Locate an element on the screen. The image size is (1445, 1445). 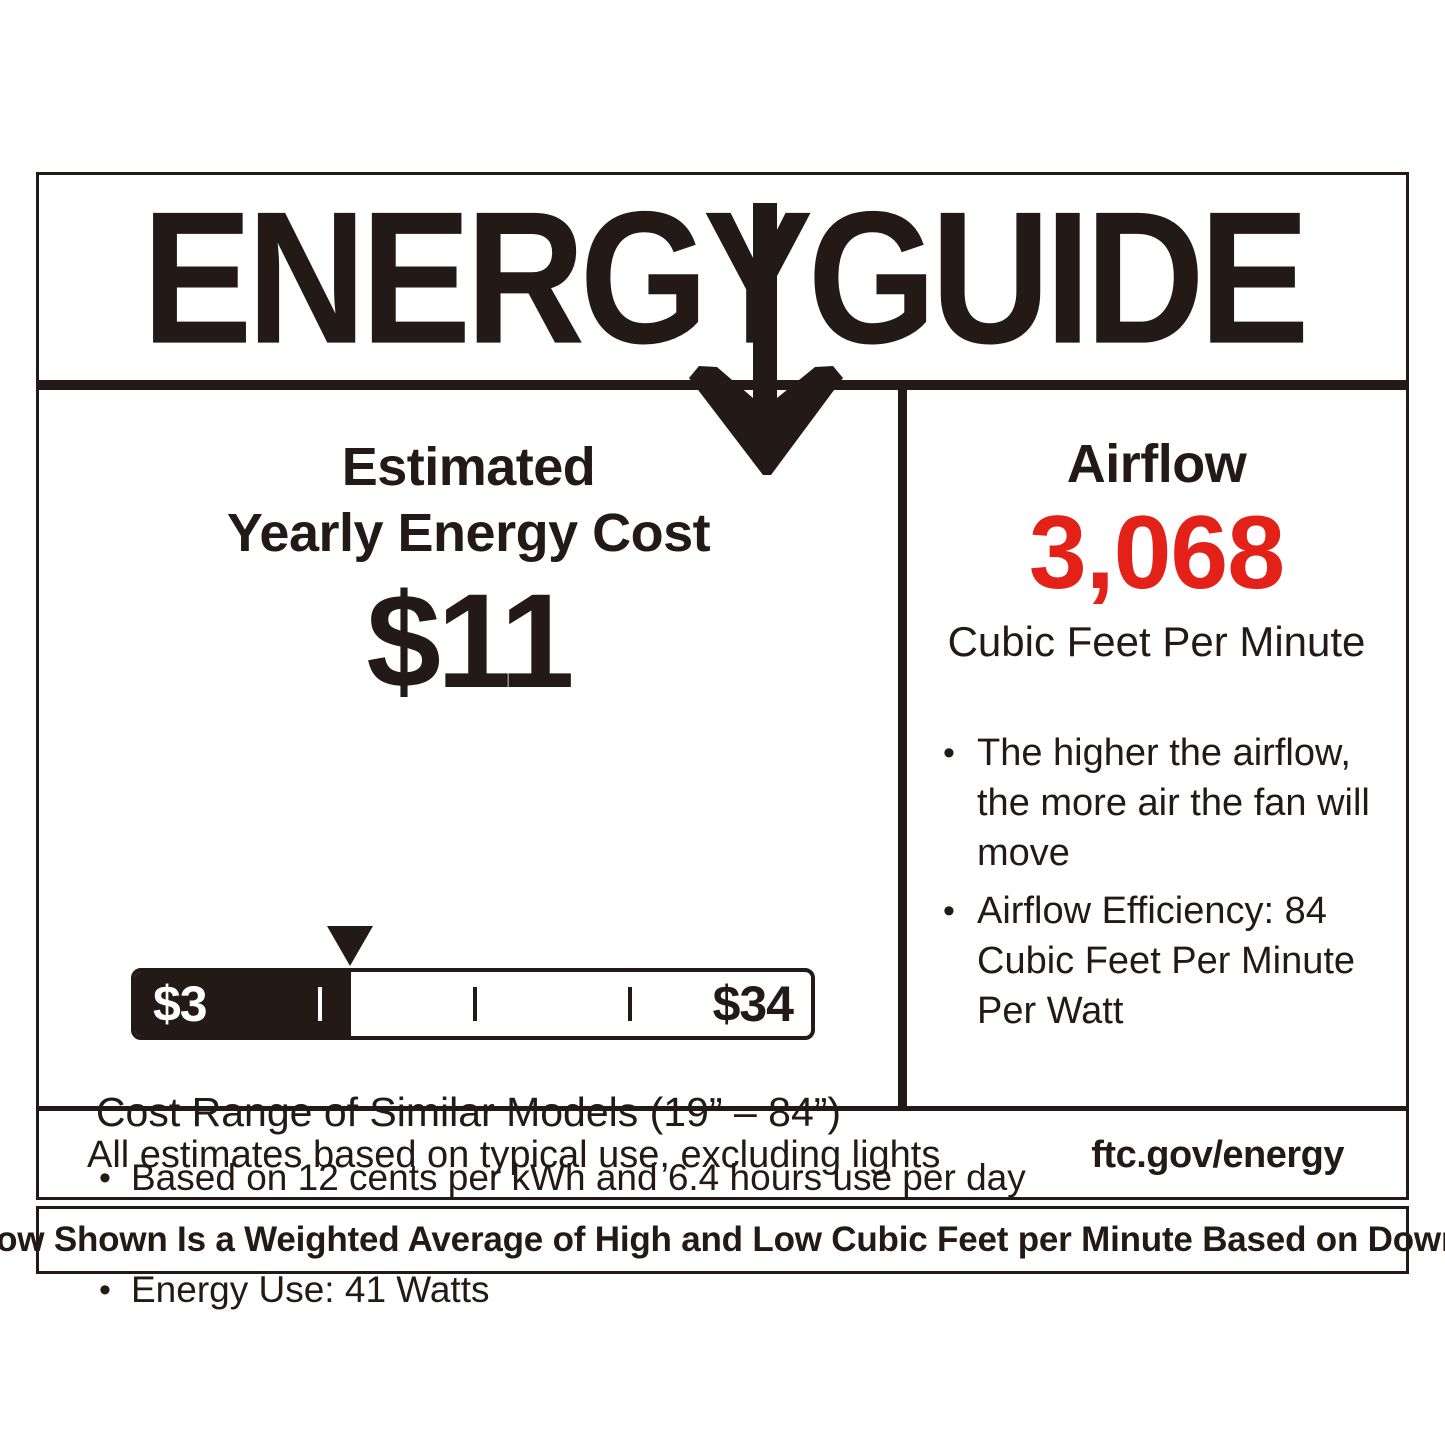
energyguide-wordmark: ENERGYGUIDE is located at coordinates (722, 277).